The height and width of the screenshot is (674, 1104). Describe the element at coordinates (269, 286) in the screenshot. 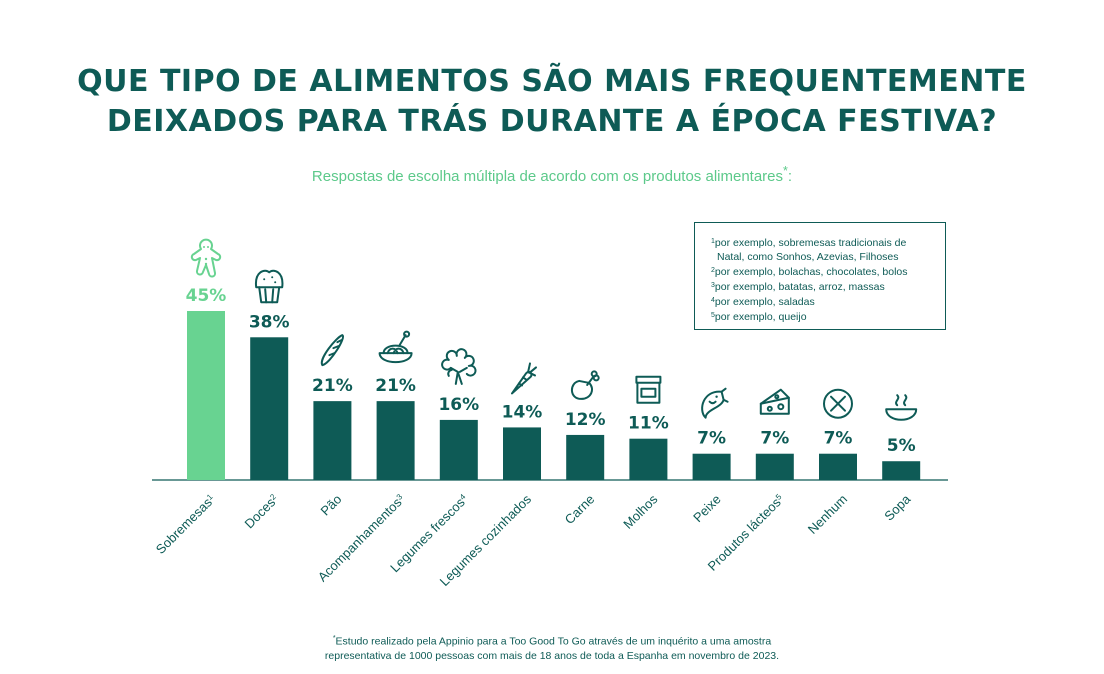

I see `muffin-icon` at that location.